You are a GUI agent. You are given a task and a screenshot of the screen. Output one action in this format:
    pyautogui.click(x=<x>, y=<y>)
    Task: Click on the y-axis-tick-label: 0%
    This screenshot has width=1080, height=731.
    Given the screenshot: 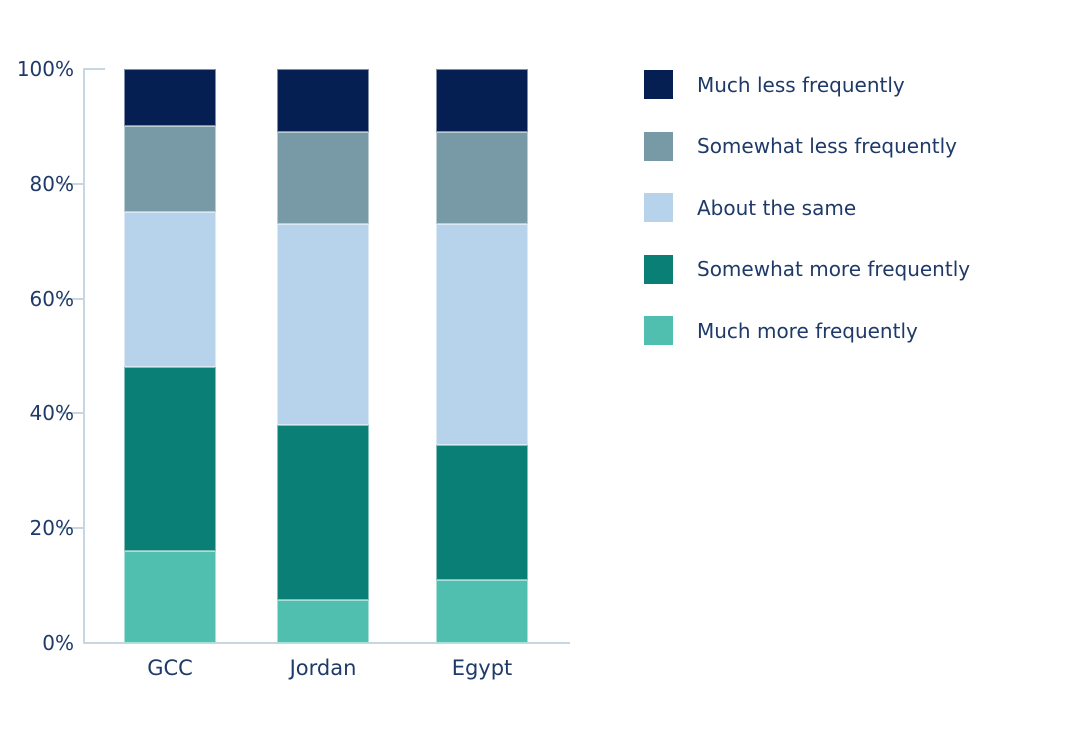 What is the action you would take?
    pyautogui.click(x=58, y=643)
    